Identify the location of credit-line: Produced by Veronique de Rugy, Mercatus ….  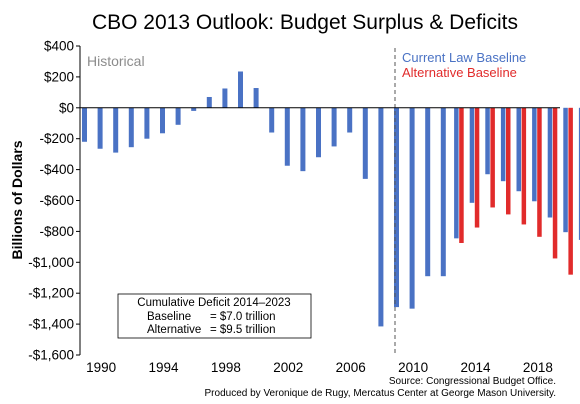
(380, 393).